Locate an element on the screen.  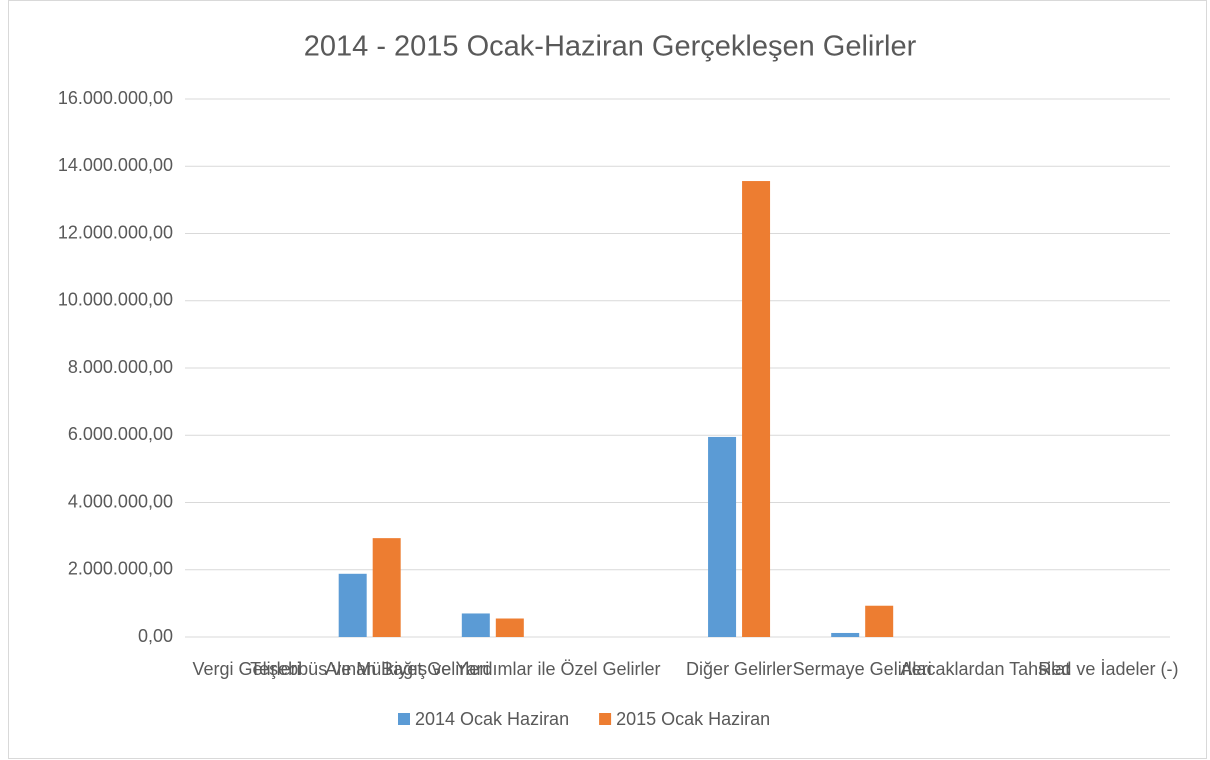
y-tick-label: 16.000.000,00 is located at coordinates (115, 98).